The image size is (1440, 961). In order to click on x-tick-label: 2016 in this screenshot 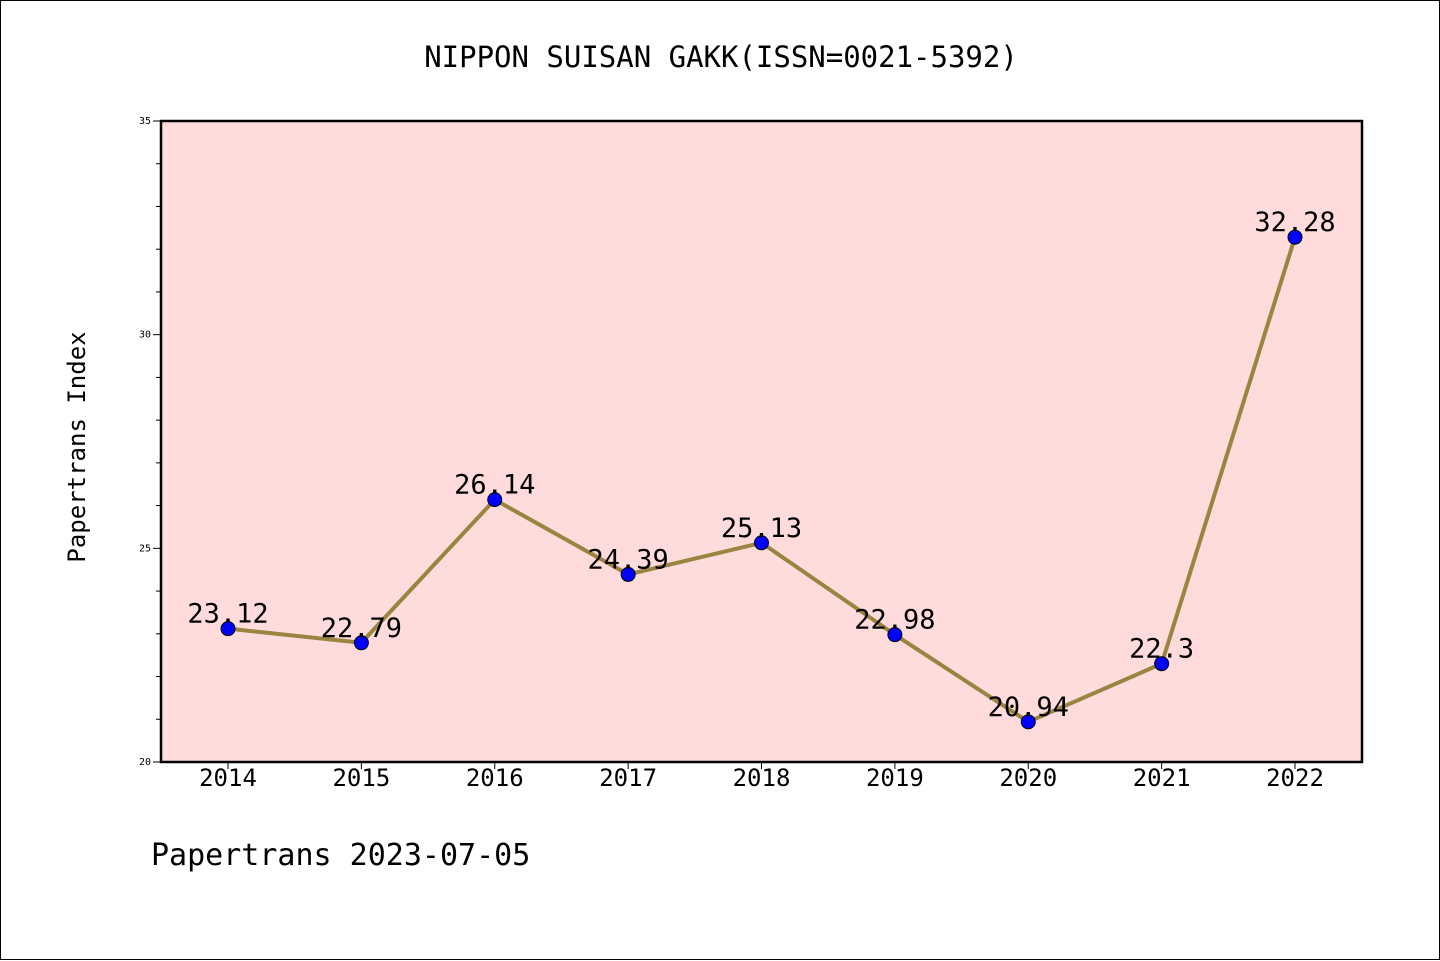, I will do `click(495, 778)`.